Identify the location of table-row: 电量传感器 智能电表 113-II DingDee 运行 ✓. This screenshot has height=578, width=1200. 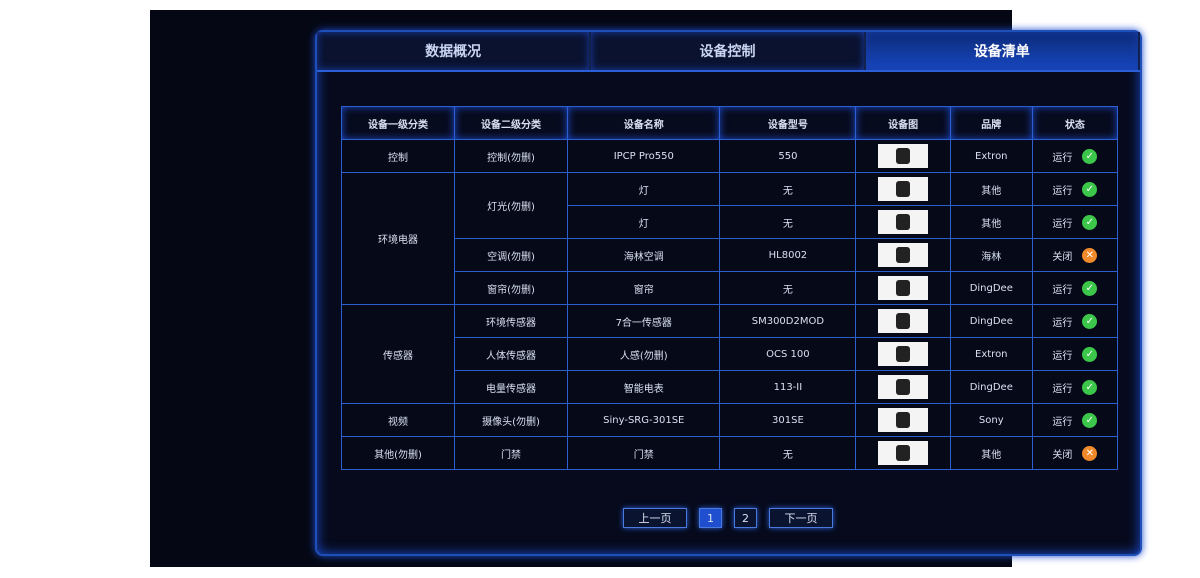
(730, 387).